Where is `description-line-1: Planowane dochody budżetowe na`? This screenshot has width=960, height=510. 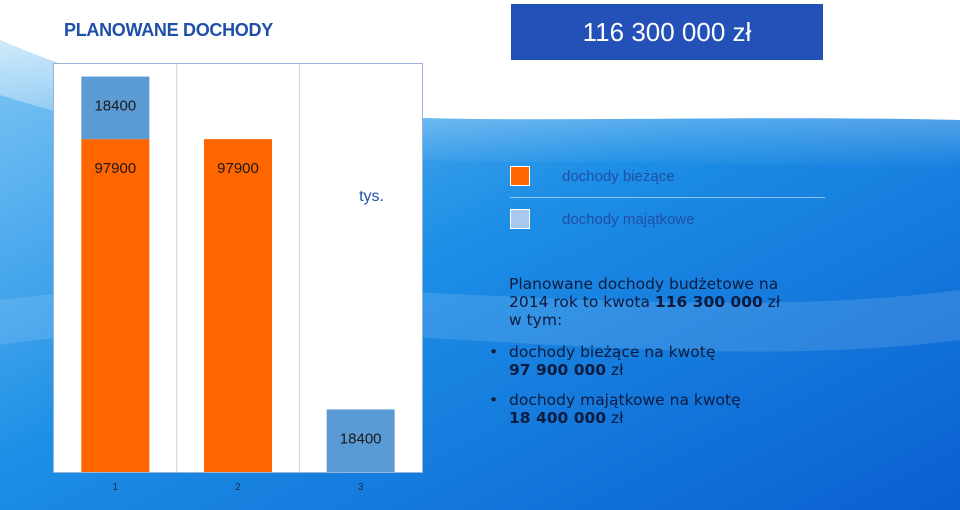 description-line-1: Planowane dochody budżetowe na is located at coordinates (644, 284).